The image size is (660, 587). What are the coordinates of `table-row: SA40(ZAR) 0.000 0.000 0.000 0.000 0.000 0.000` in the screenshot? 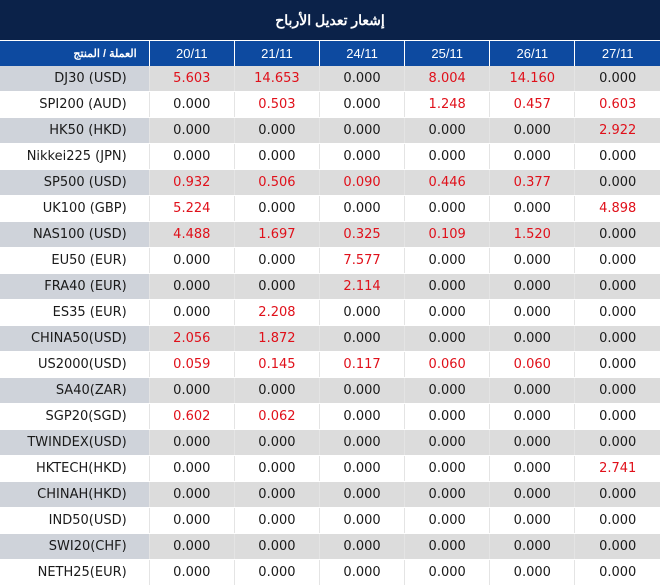 It's located at (330, 390).